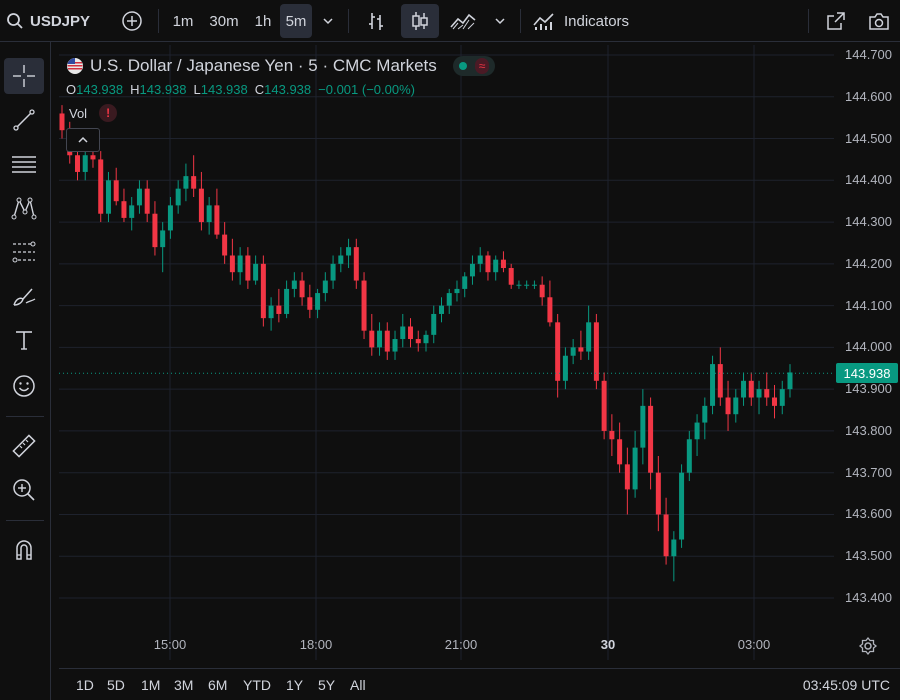 This screenshot has height=700, width=900. Describe the element at coordinates (184, 685) in the screenshot. I see `range-3m: 3M` at that location.